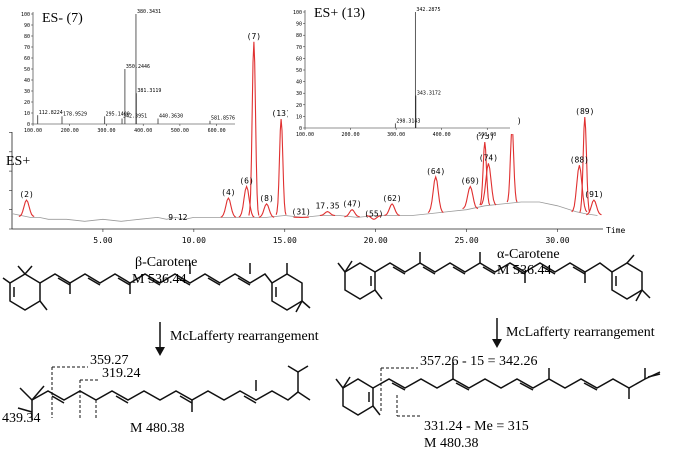  What do you see at coordinates (396, 133) in the screenshot?
I see `inset-es-plus-x-ticks: 100.00 200.00 300.00 400.00 500.00` at bounding box center [396, 133].